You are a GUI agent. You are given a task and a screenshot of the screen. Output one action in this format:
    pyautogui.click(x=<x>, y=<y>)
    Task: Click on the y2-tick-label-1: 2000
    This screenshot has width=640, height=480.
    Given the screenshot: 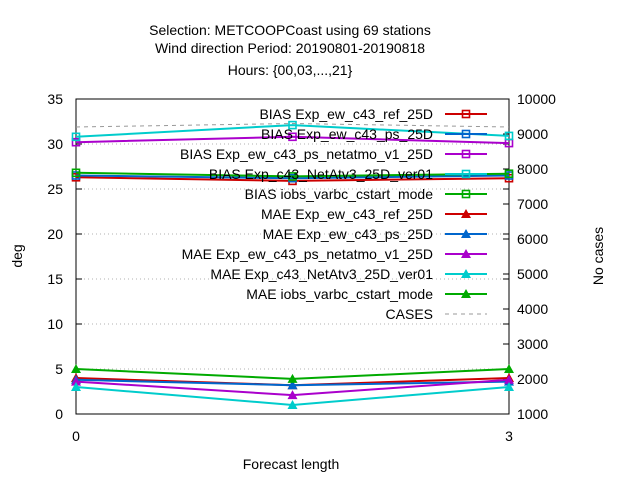 What is the action you would take?
    pyautogui.click(x=532, y=379)
    